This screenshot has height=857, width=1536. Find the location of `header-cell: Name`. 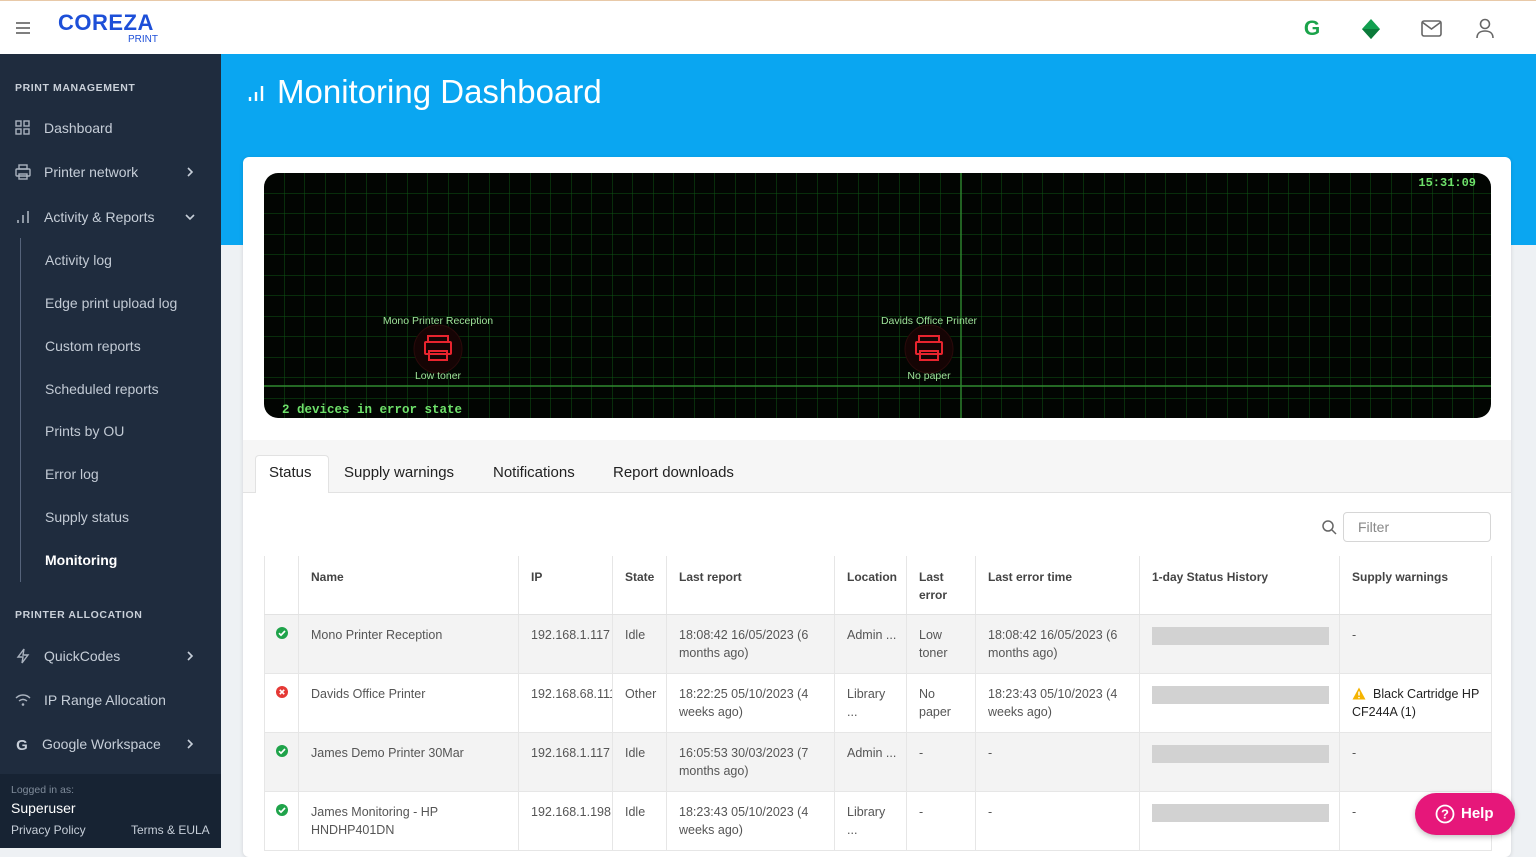

header-cell: Name is located at coordinates (408, 585).